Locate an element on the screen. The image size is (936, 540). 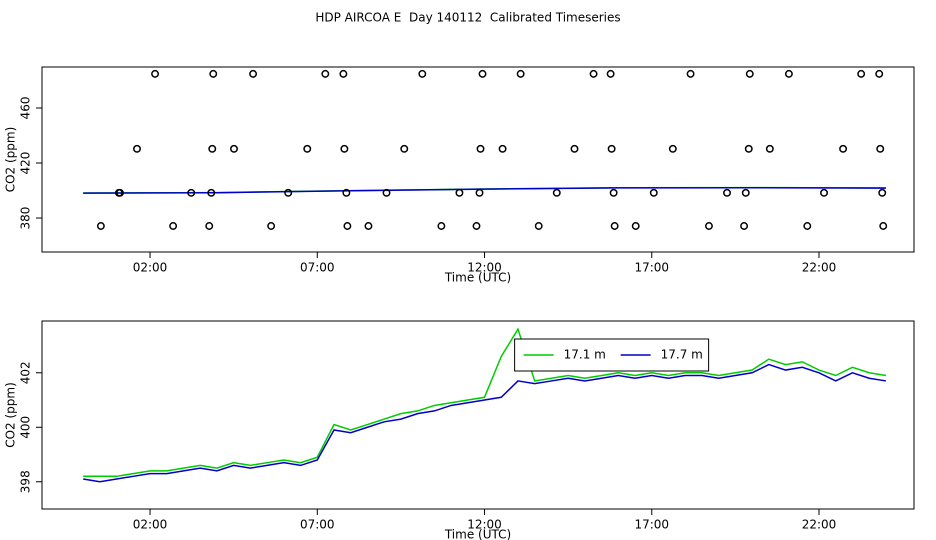
series-line is located at coordinates (484, 190).